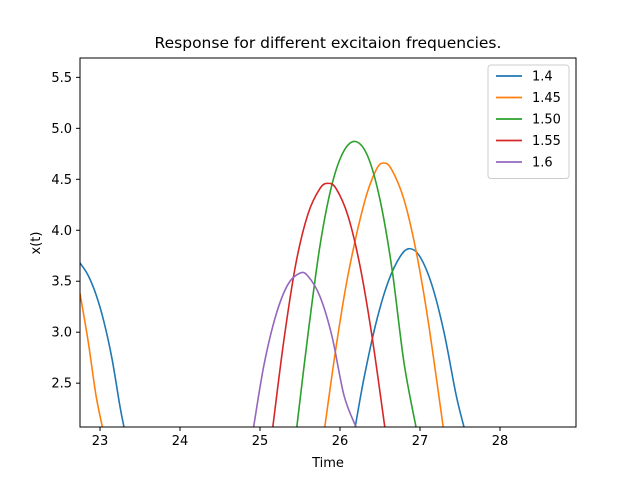 The image size is (640, 480). Describe the element at coordinates (327, 463) in the screenshot. I see `x-axis-label: Time` at that location.